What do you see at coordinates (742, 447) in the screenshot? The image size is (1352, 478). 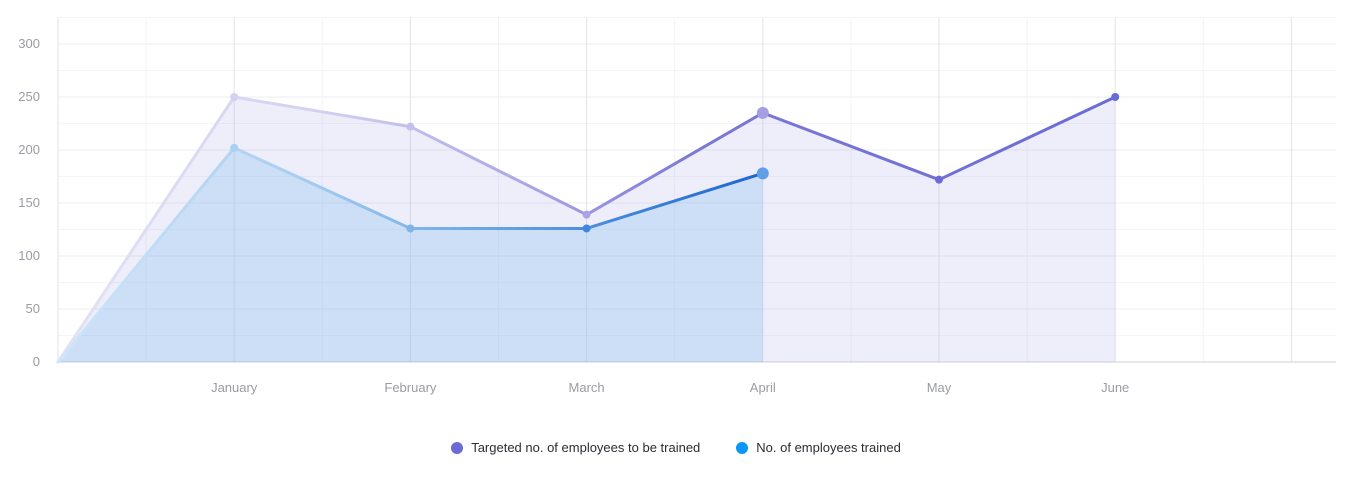 I see `legend-trained-marker` at bounding box center [742, 447].